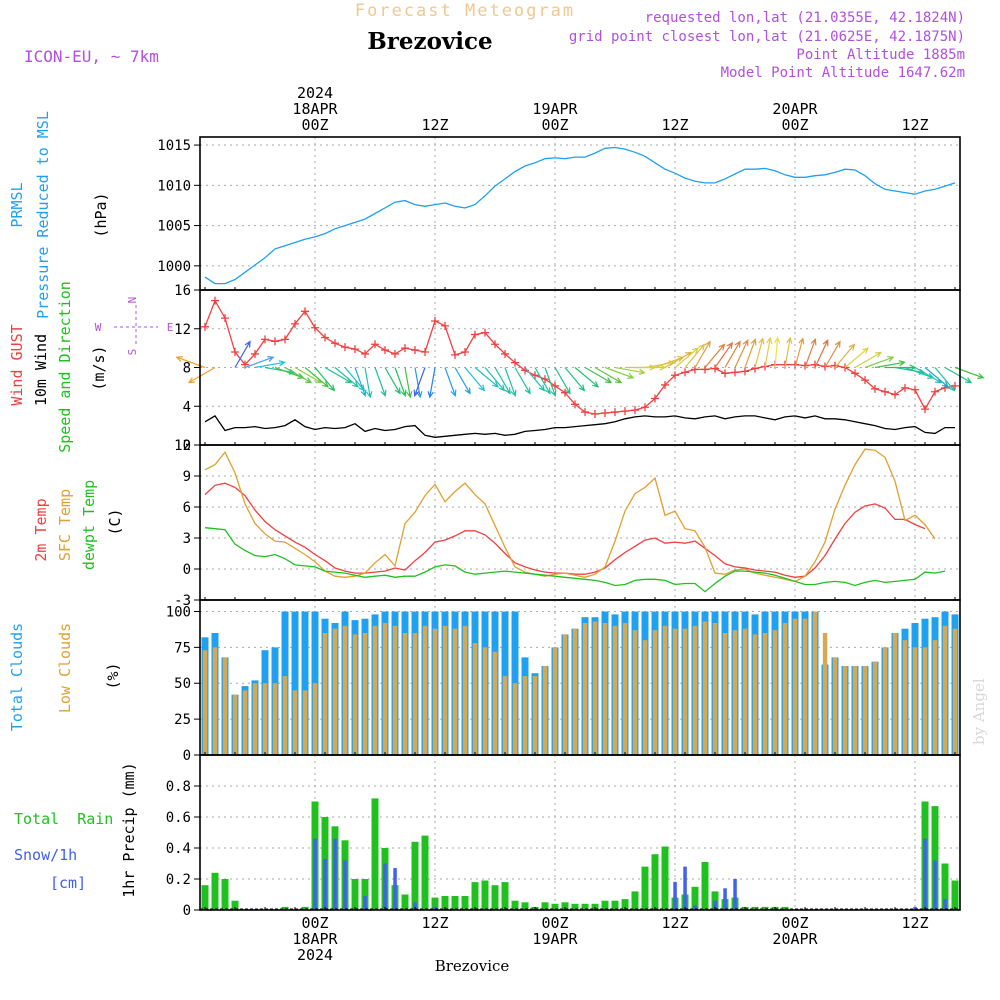 This screenshot has height=1000, width=1000. Describe the element at coordinates (465, 11) in the screenshot. I see `chart-title: Forecast Meteogram` at that location.